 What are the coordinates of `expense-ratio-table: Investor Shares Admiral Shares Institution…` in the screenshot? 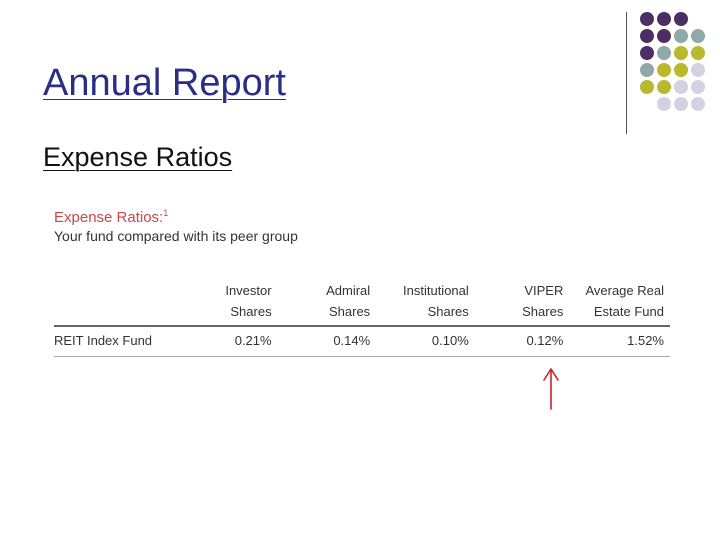 It's located at (362, 318).